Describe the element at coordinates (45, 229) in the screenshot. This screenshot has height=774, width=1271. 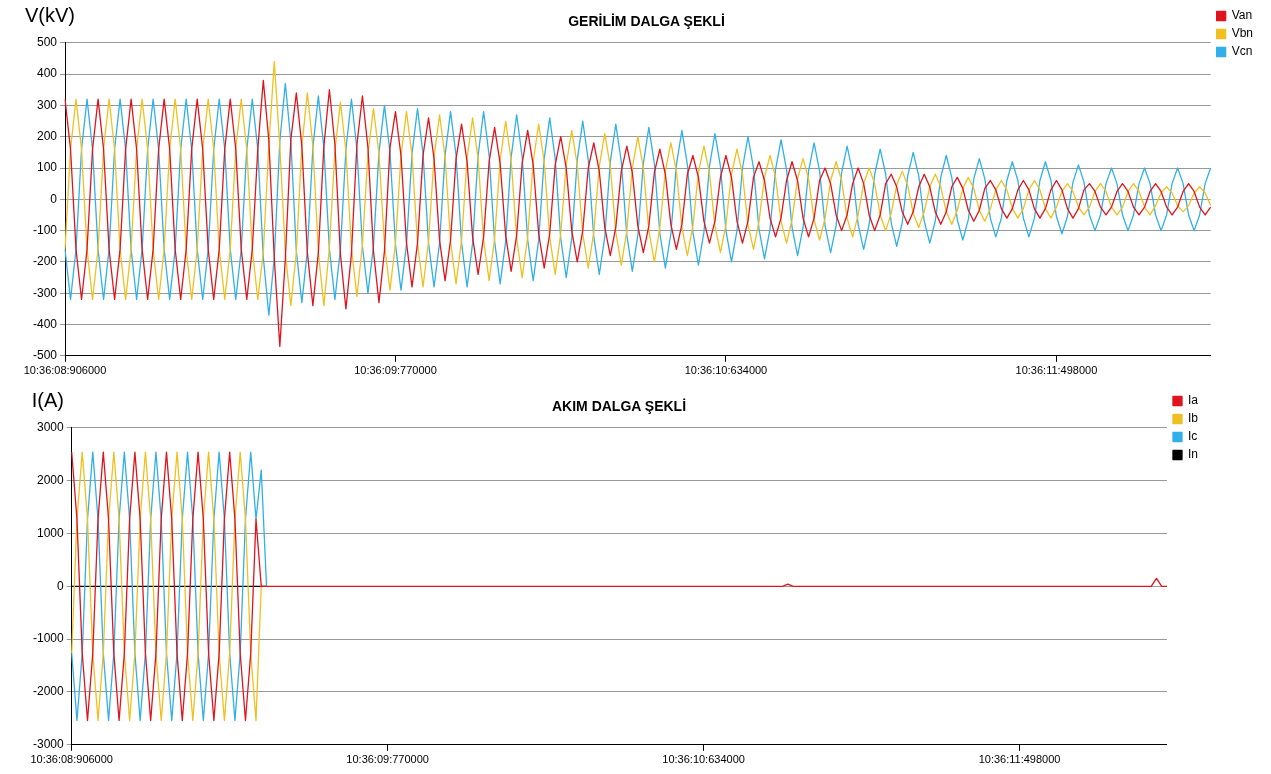
I see `y-tick-label: -100` at that location.